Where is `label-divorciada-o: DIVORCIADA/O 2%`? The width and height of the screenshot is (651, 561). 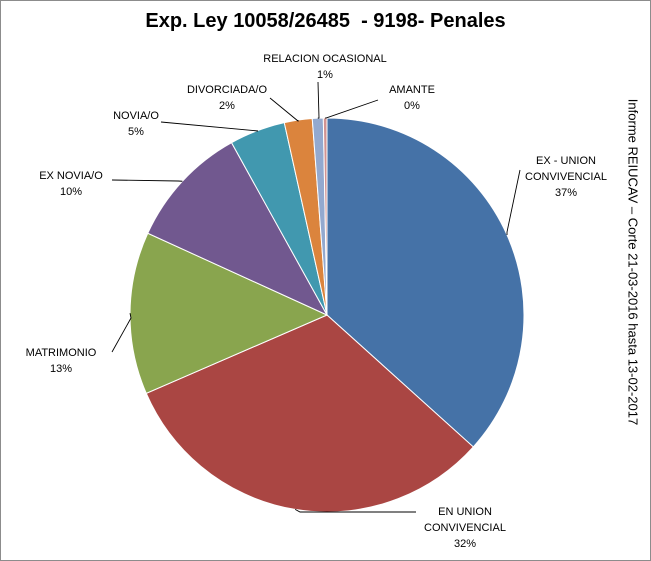 label-divorciada-o: DIVORCIADA/O 2% is located at coordinates (227, 98).